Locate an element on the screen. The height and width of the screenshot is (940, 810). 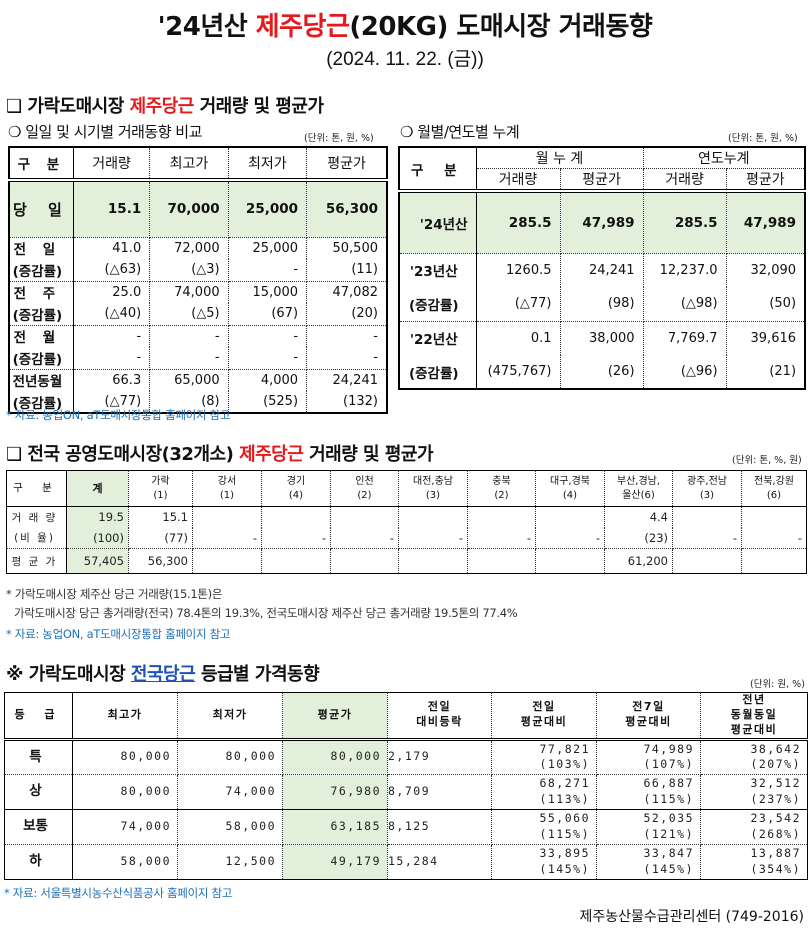
cell: 66,887 (115%) is located at coordinates (648, 792).